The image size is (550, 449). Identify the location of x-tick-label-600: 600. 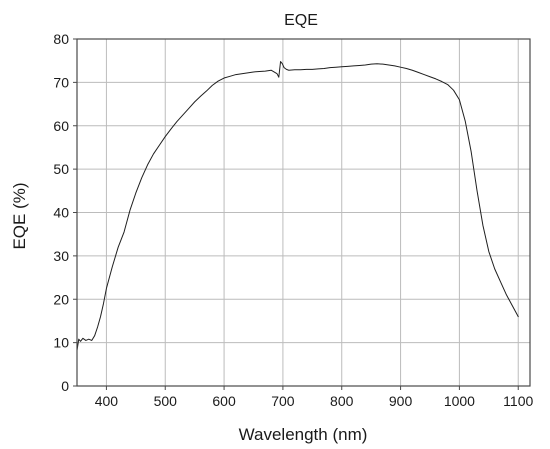
(224, 401).